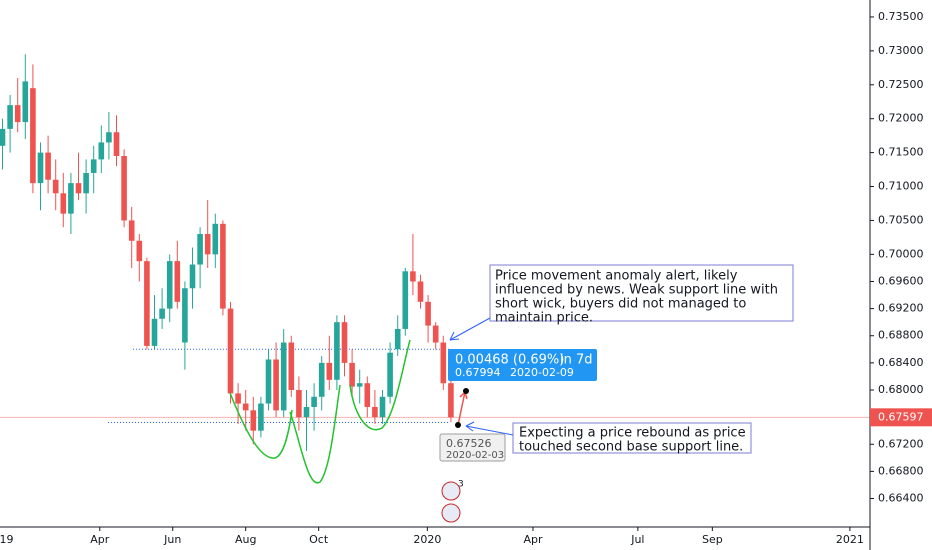 The height and width of the screenshot is (550, 932). Describe the element at coordinates (542, 372) in the screenshot. I see `measure-date: 2020-02-09` at that location.